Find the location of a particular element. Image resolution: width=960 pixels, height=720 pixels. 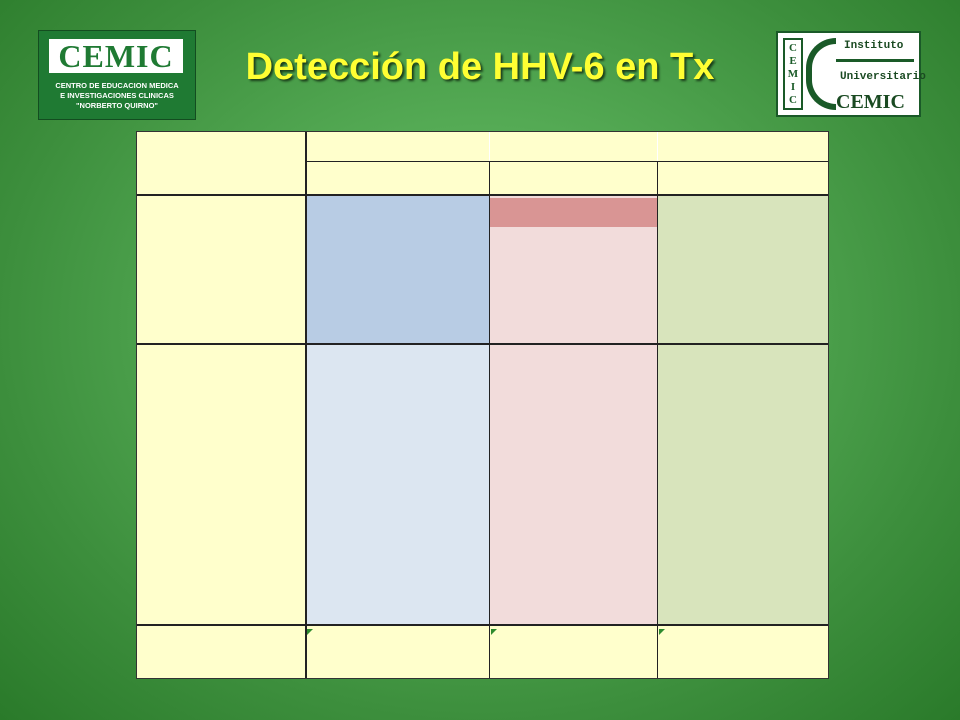

vertical-cemic-letters: C E M I C is located at coordinates (793, 74).